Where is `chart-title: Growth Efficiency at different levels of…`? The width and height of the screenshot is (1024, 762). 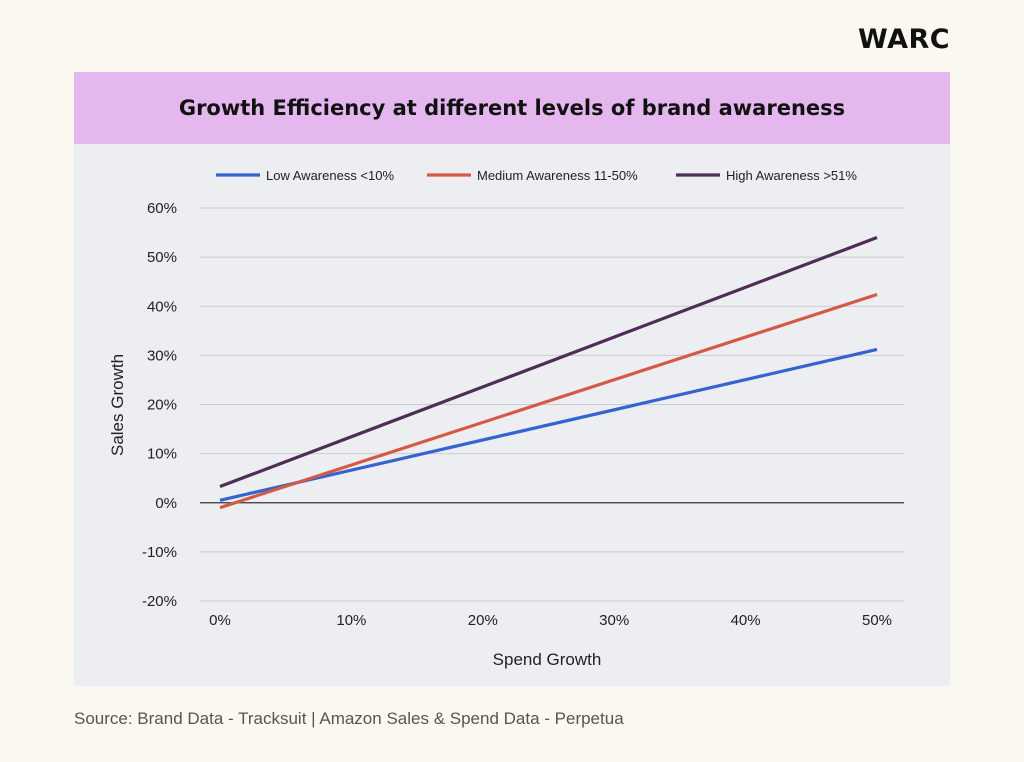 chart-title: Growth Efficiency at different levels of… is located at coordinates (512, 108).